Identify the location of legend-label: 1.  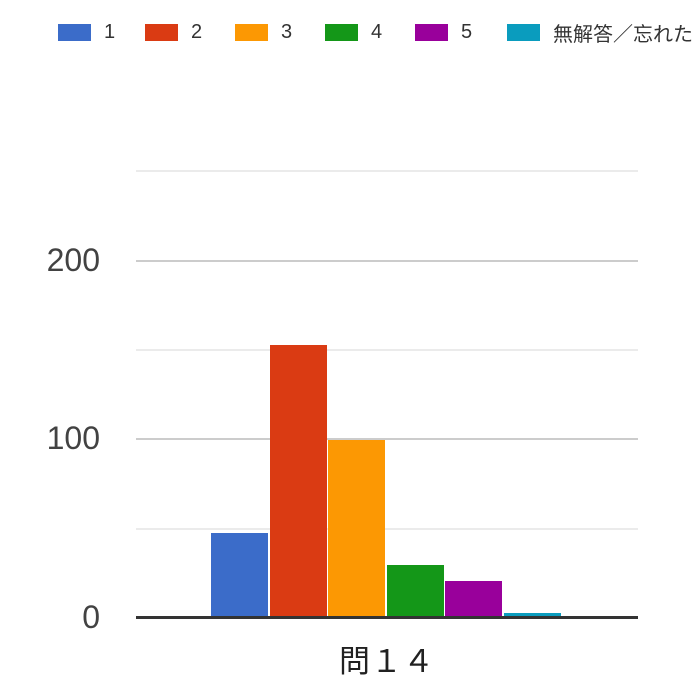
(110, 31).